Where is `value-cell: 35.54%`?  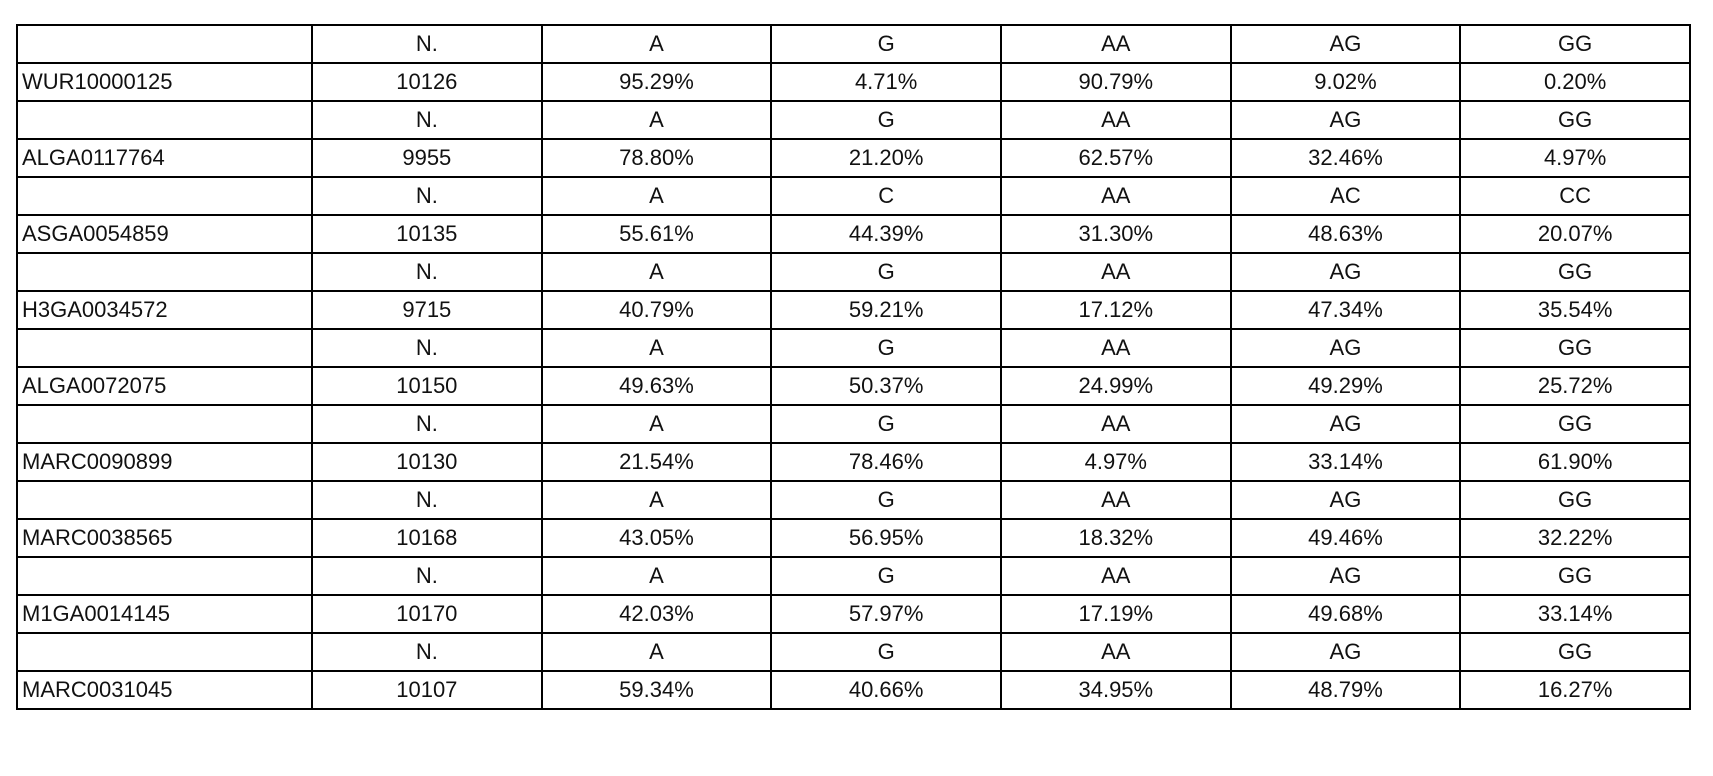
value-cell: 35.54% is located at coordinates (1575, 310).